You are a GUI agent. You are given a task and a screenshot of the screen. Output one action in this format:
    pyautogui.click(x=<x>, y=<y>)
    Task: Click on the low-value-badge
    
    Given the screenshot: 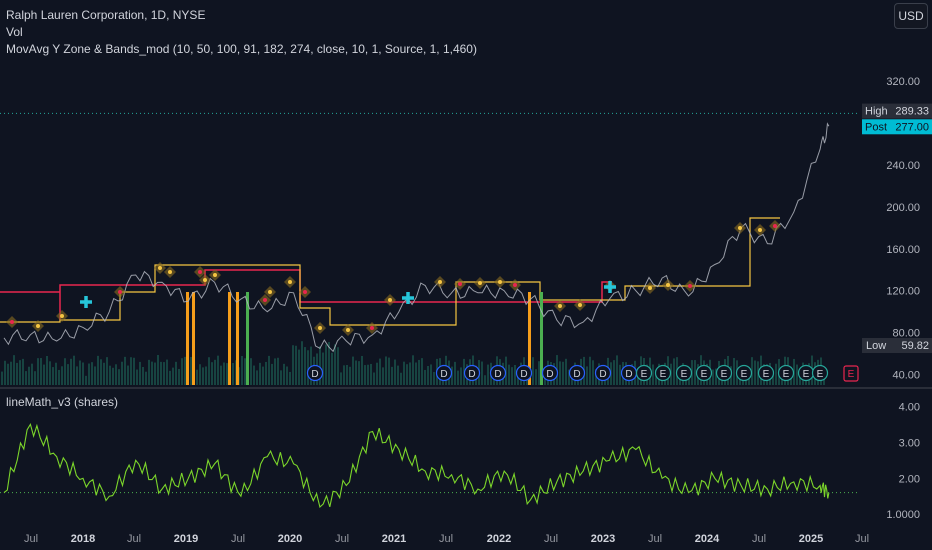 What is the action you would take?
    pyautogui.click(x=917, y=345)
    